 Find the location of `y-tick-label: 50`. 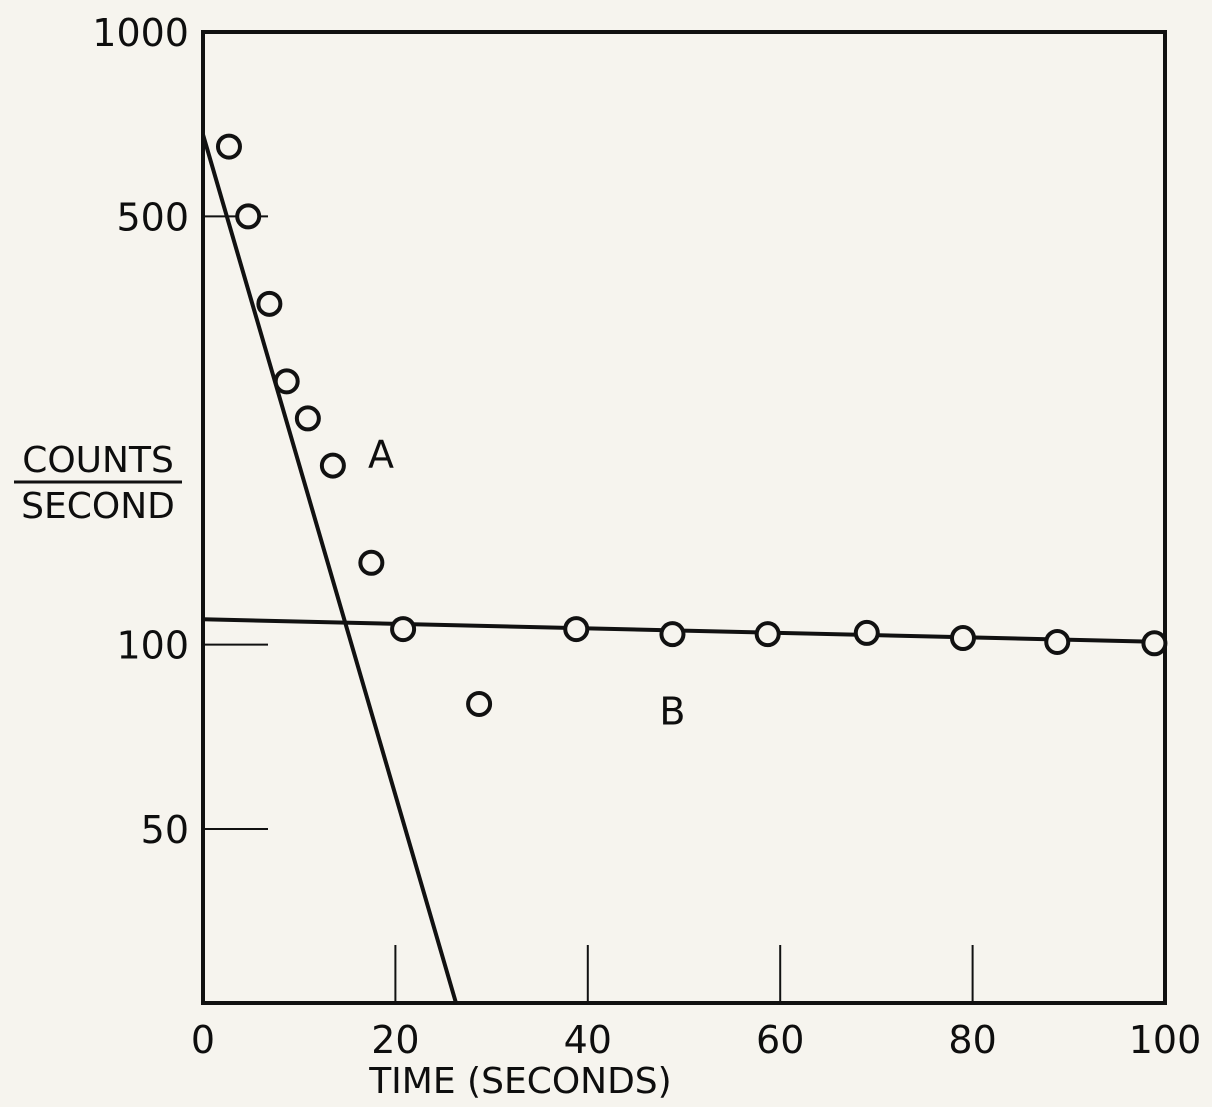

y-tick-label: 50 is located at coordinates (165, 830).